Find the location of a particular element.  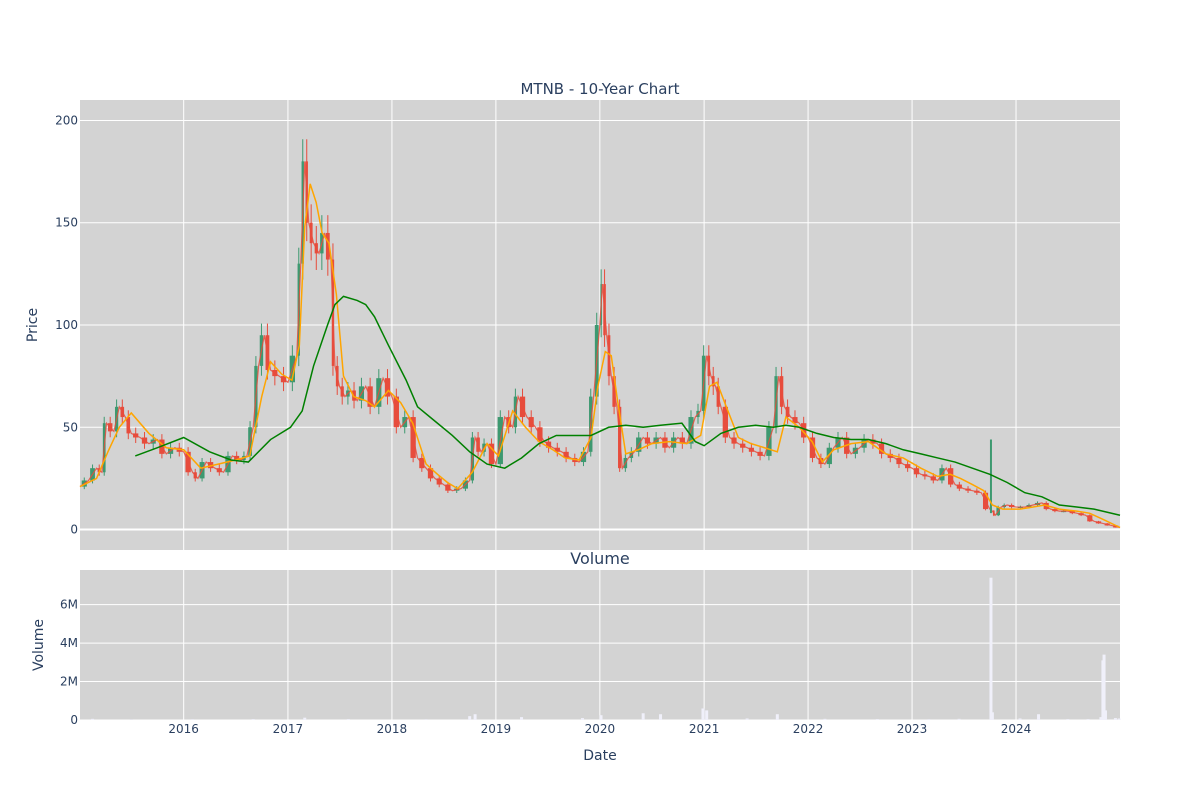

date-x-axis-ticks: 2016 2017 2018 2019 2020 2021 2022 2023 2024 is located at coordinates (599, 729).